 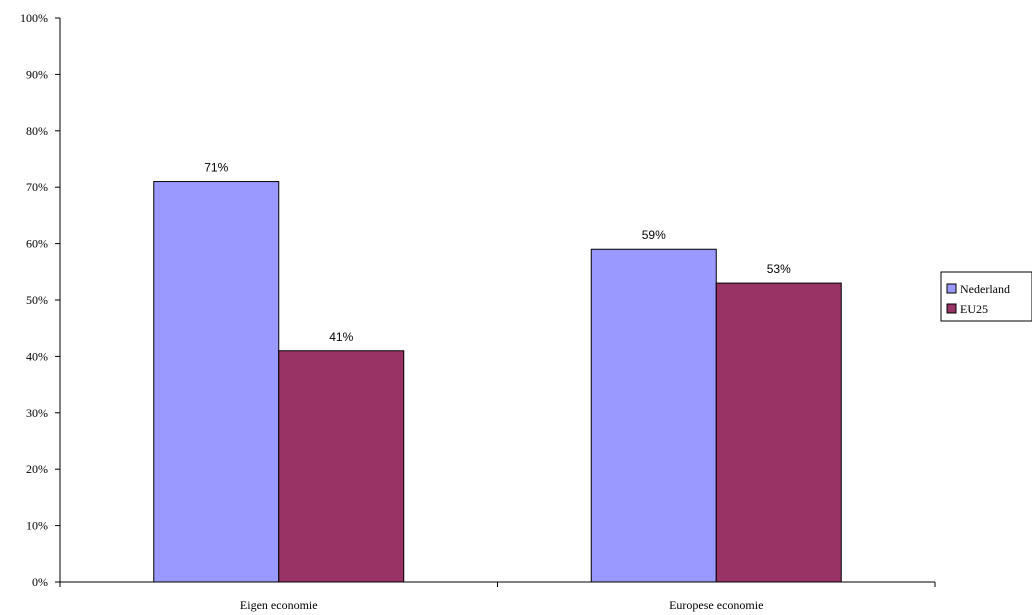 I want to click on category-label: Eigen economie, so click(x=279, y=605).